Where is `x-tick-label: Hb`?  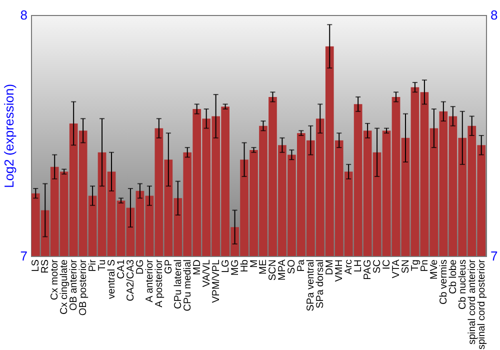 x-tick-label: Hb is located at coordinates (244, 265).